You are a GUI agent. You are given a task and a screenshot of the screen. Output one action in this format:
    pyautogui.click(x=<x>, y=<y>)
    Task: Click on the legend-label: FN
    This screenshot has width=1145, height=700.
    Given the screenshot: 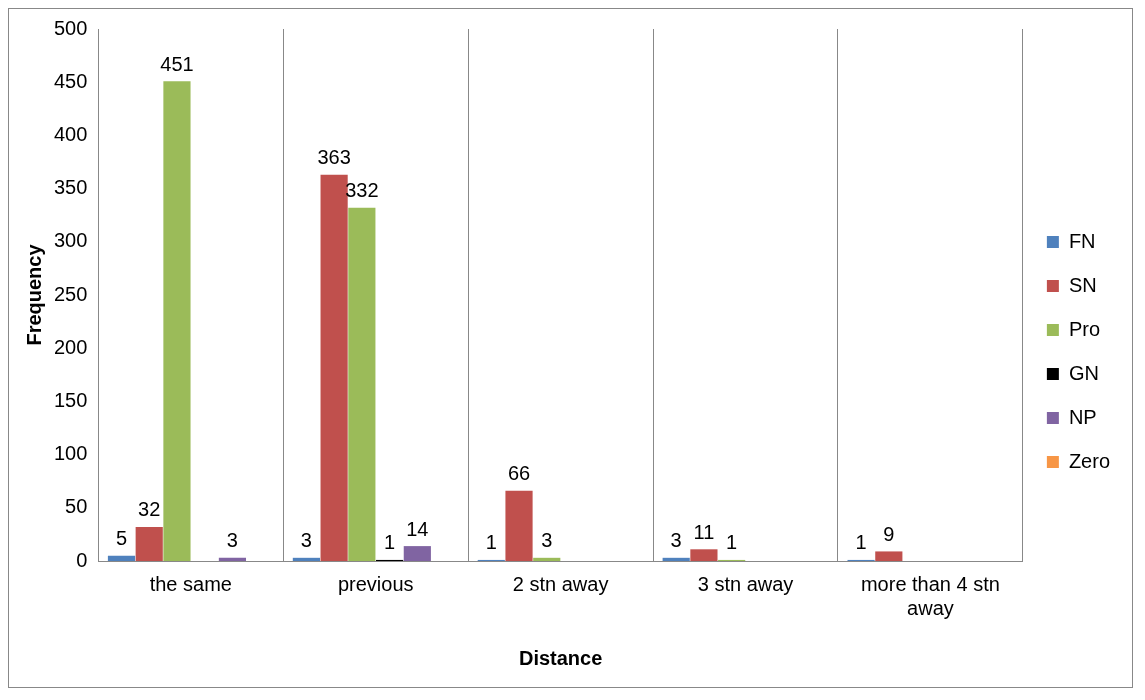 What is the action you would take?
    pyautogui.click(x=1082, y=240)
    